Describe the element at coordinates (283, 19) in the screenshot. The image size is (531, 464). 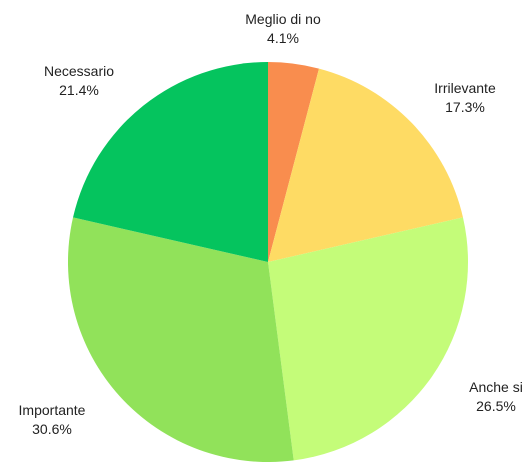
I see `slice-label-name: Meglio di no` at that location.